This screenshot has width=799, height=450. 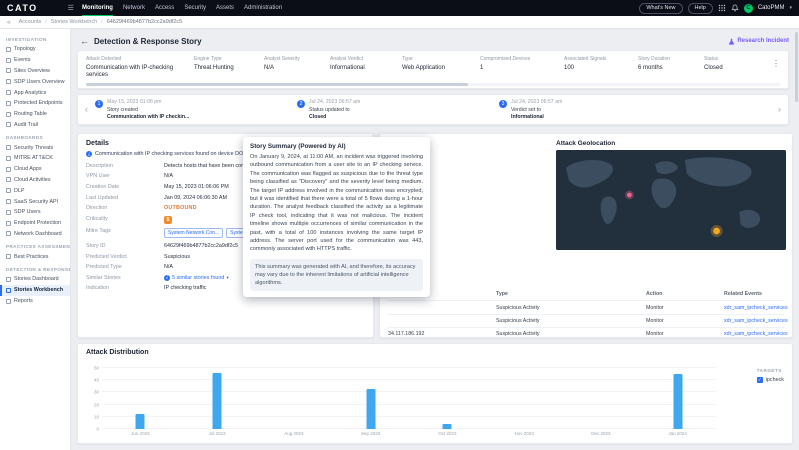 I want to click on page-scrollbar-thumb, so click(x=796, y=67).